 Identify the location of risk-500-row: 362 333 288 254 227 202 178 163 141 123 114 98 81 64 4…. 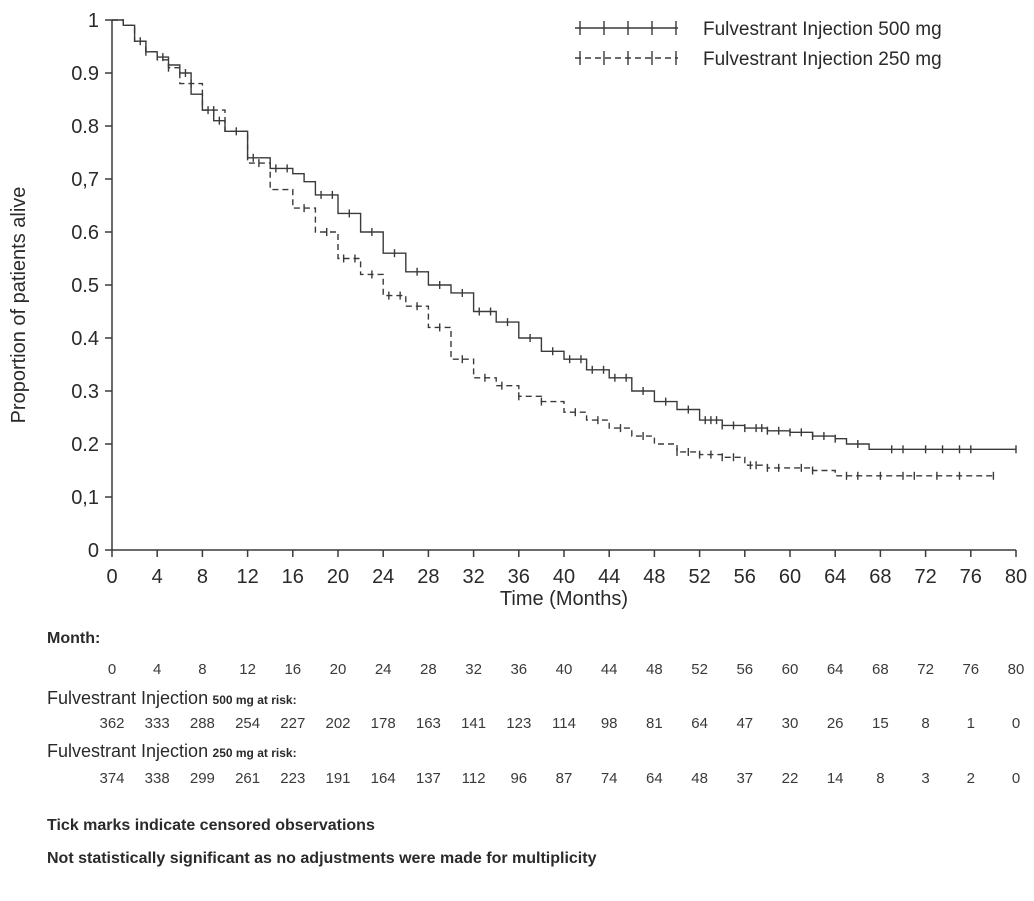
(517, 726).